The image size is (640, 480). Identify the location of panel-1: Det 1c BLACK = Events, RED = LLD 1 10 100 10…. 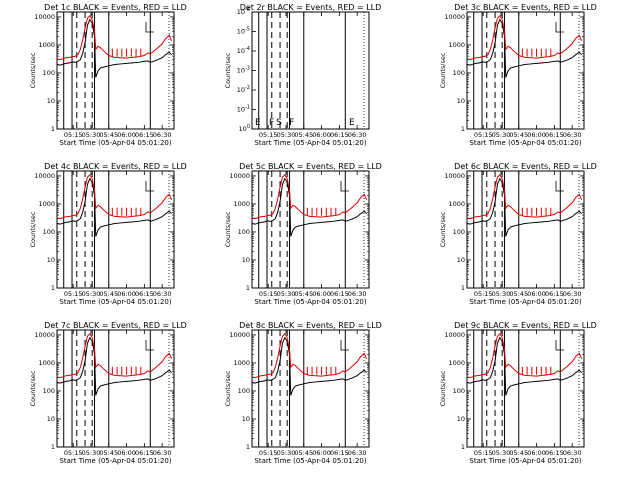
(108, 75).